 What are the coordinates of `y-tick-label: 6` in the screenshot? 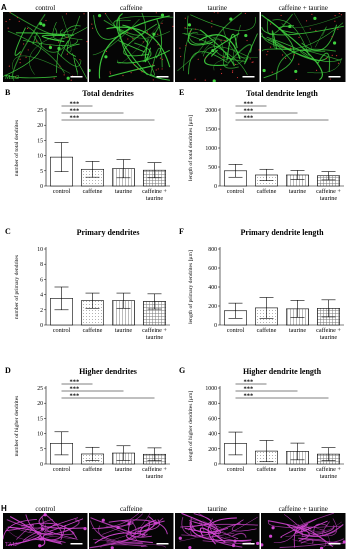 It's located at (41, 280).